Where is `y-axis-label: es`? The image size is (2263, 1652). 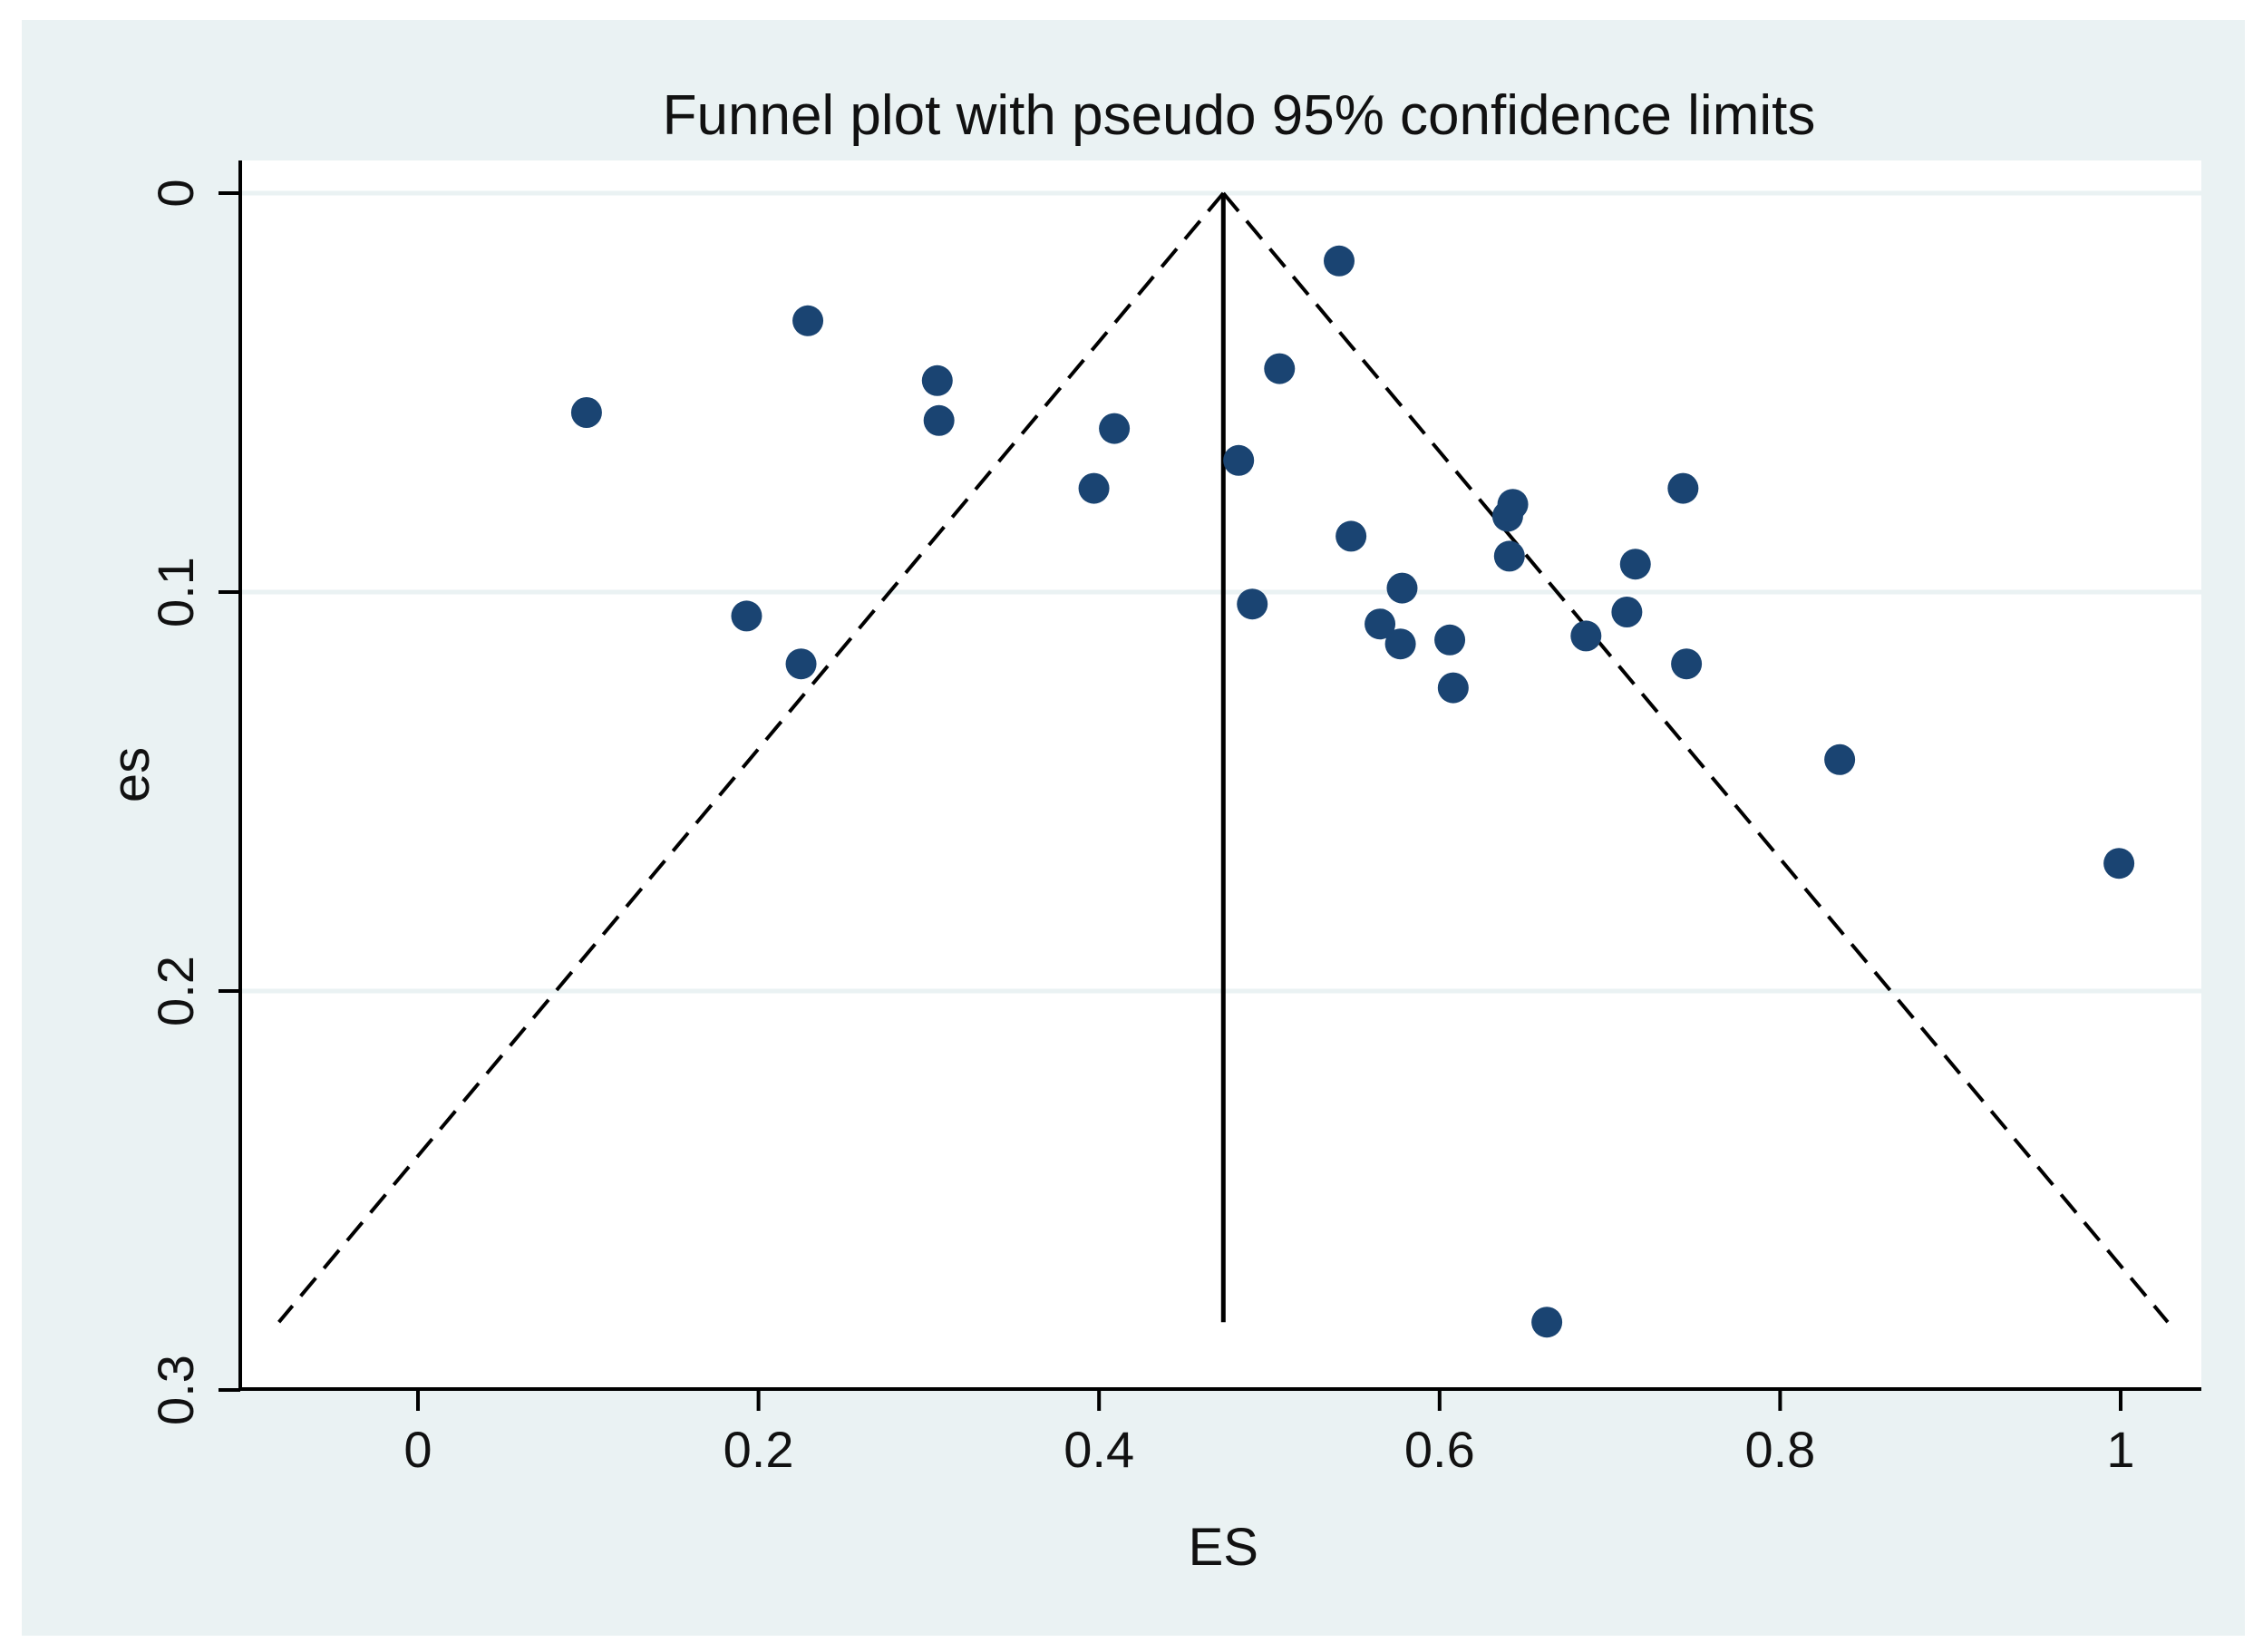 y-axis-label: es is located at coordinates (131, 775).